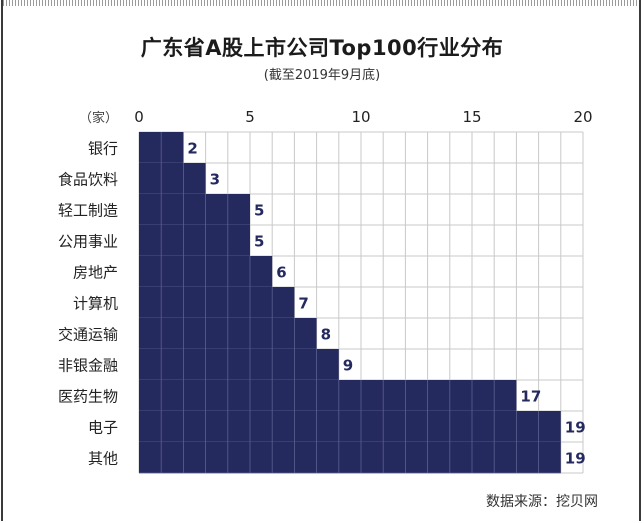  What do you see at coordinates (215, 180) in the screenshot?
I see `data-label: 3` at bounding box center [215, 180].